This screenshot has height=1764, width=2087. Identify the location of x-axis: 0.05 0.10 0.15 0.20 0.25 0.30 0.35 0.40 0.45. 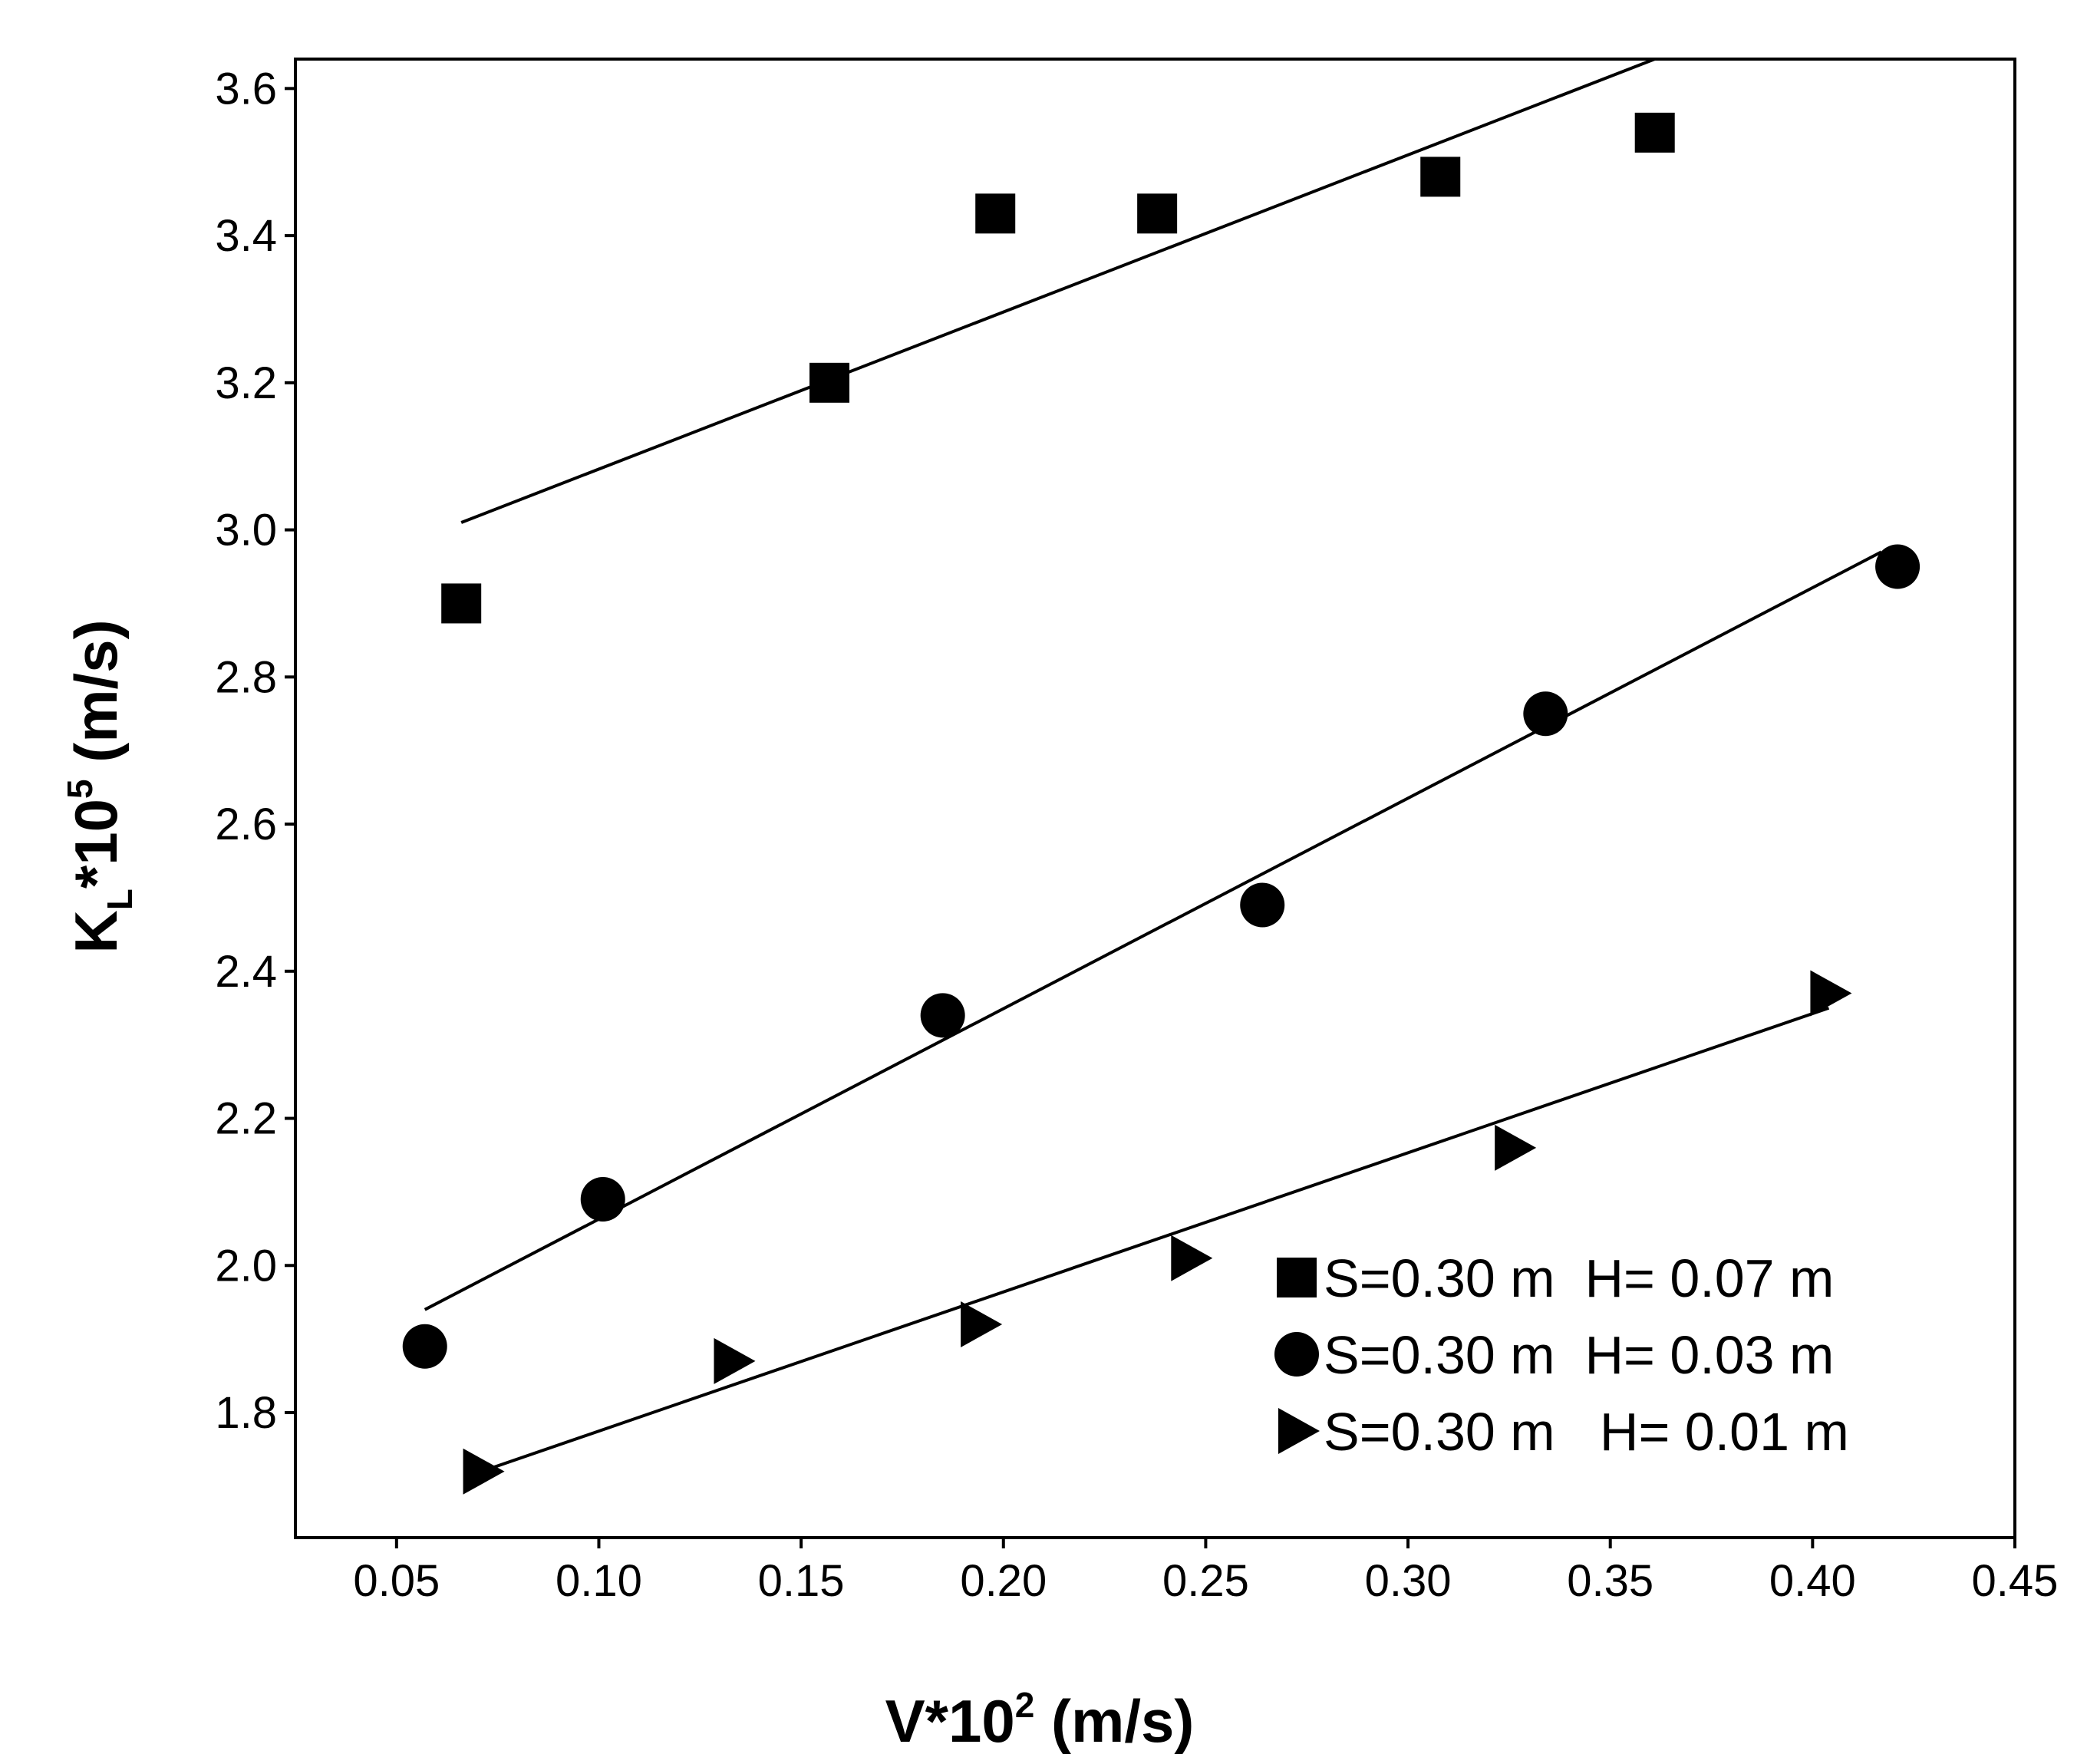
(1205, 1572).